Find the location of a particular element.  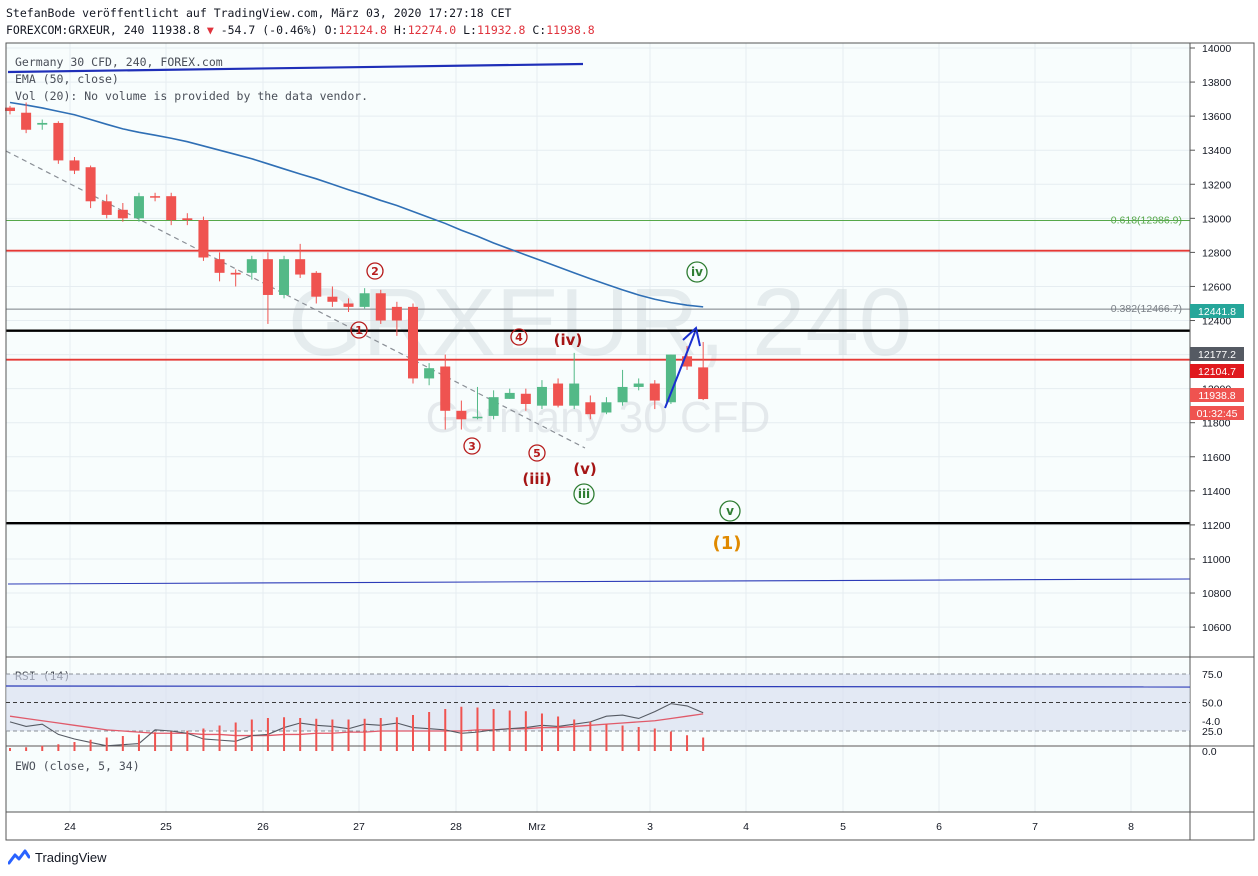

fib-level-label: 0.382(12466.7) is located at coordinates (1146, 309).